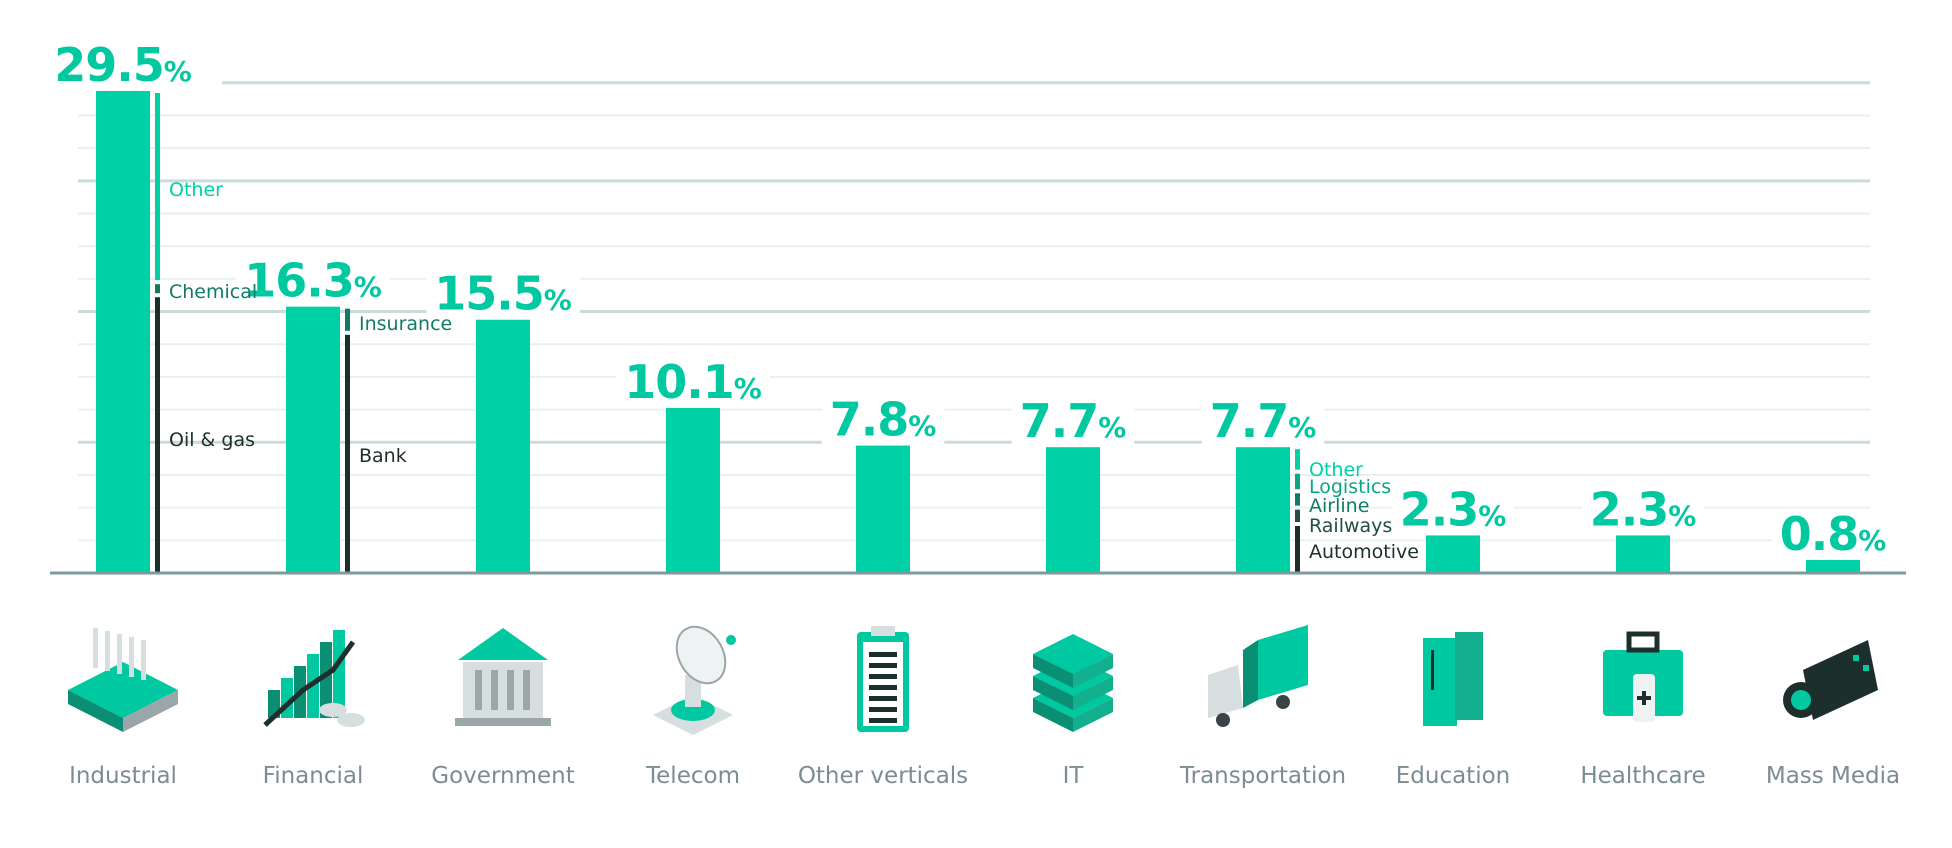 Image resolution: width=1952 pixels, height=848 pixels. What do you see at coordinates (973, 680) in the screenshot?
I see `category-icons` at bounding box center [973, 680].